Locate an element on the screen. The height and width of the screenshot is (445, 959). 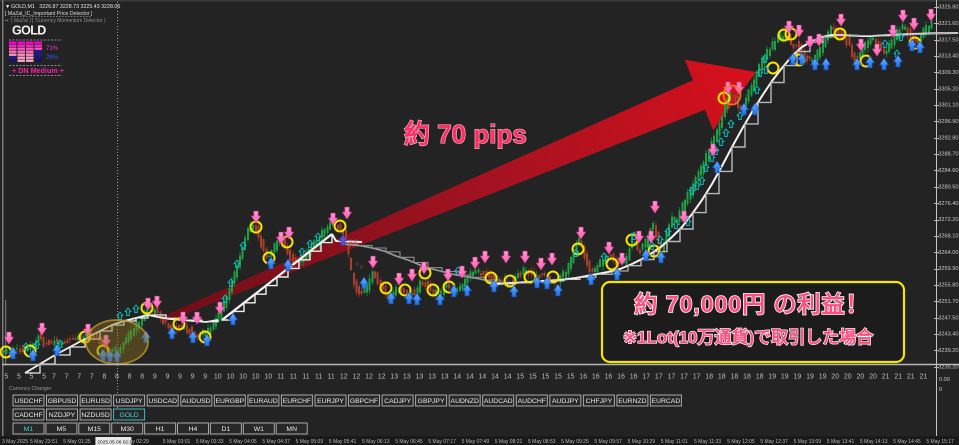
svg-text: 5 May 01:25 is located at coordinates (77, 442).